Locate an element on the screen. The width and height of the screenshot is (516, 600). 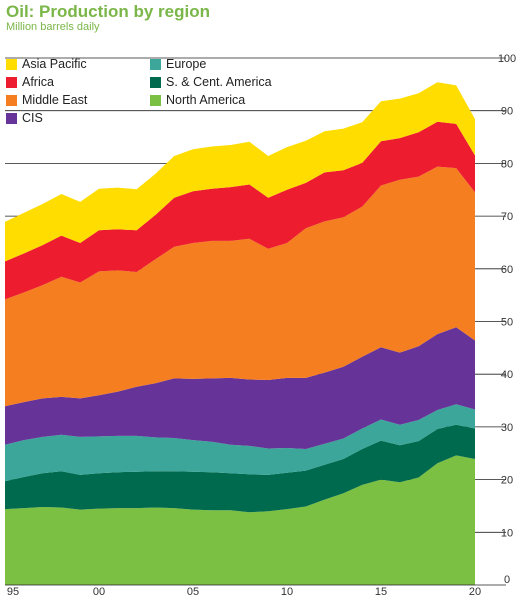
legend-item-north-america: North America is located at coordinates (197, 100).